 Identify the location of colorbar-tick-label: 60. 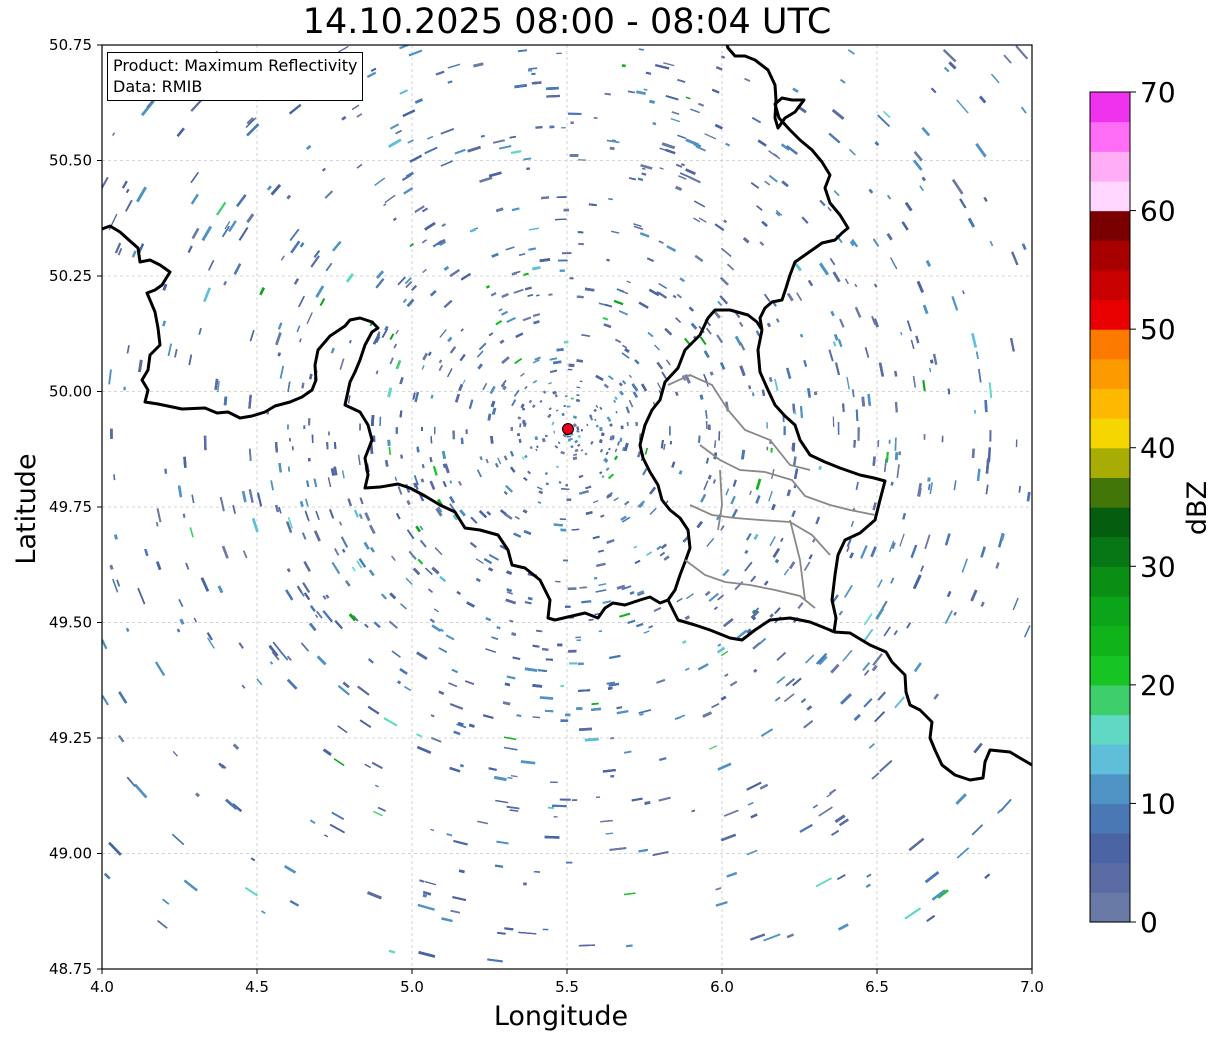
(1158, 211).